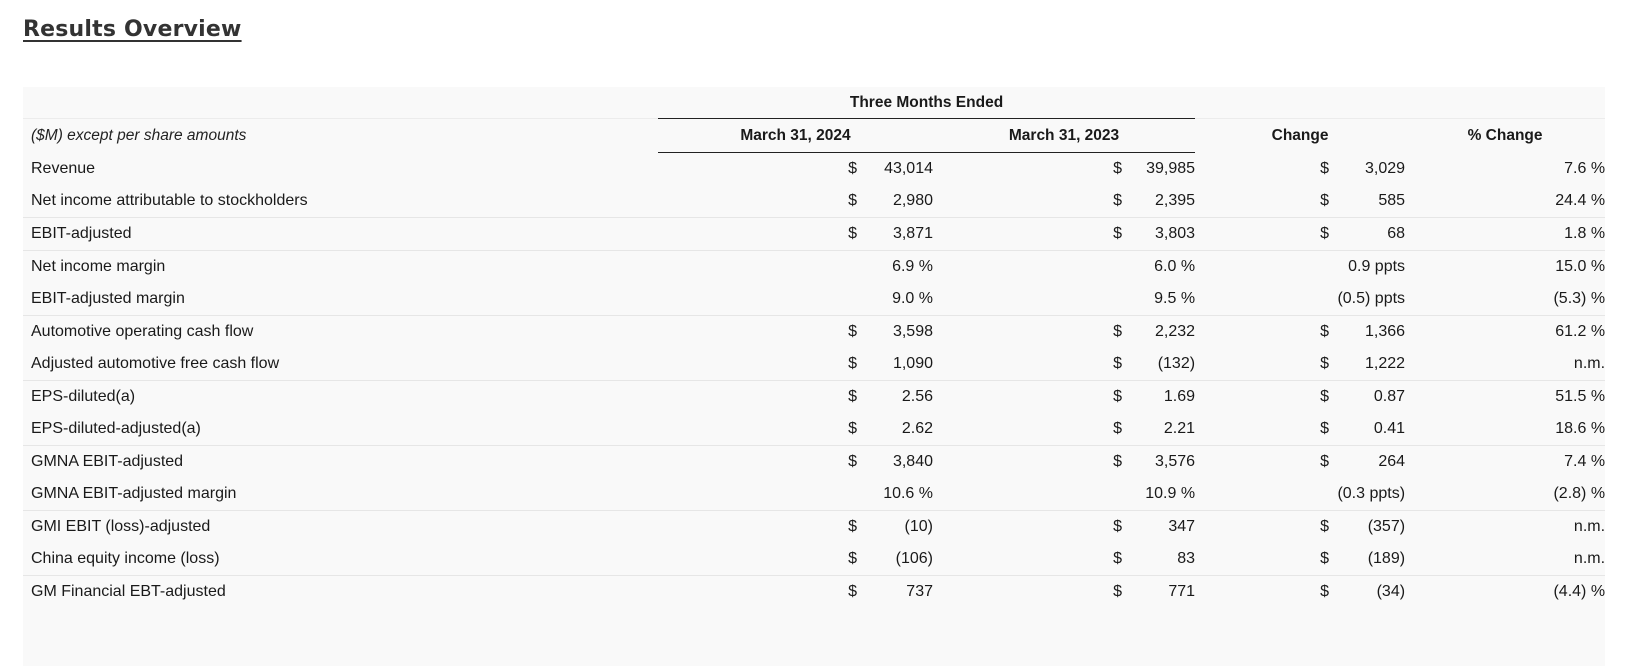 This screenshot has height=666, width=1630. I want to click on value-mar-2024: 3,871, so click(898, 234).